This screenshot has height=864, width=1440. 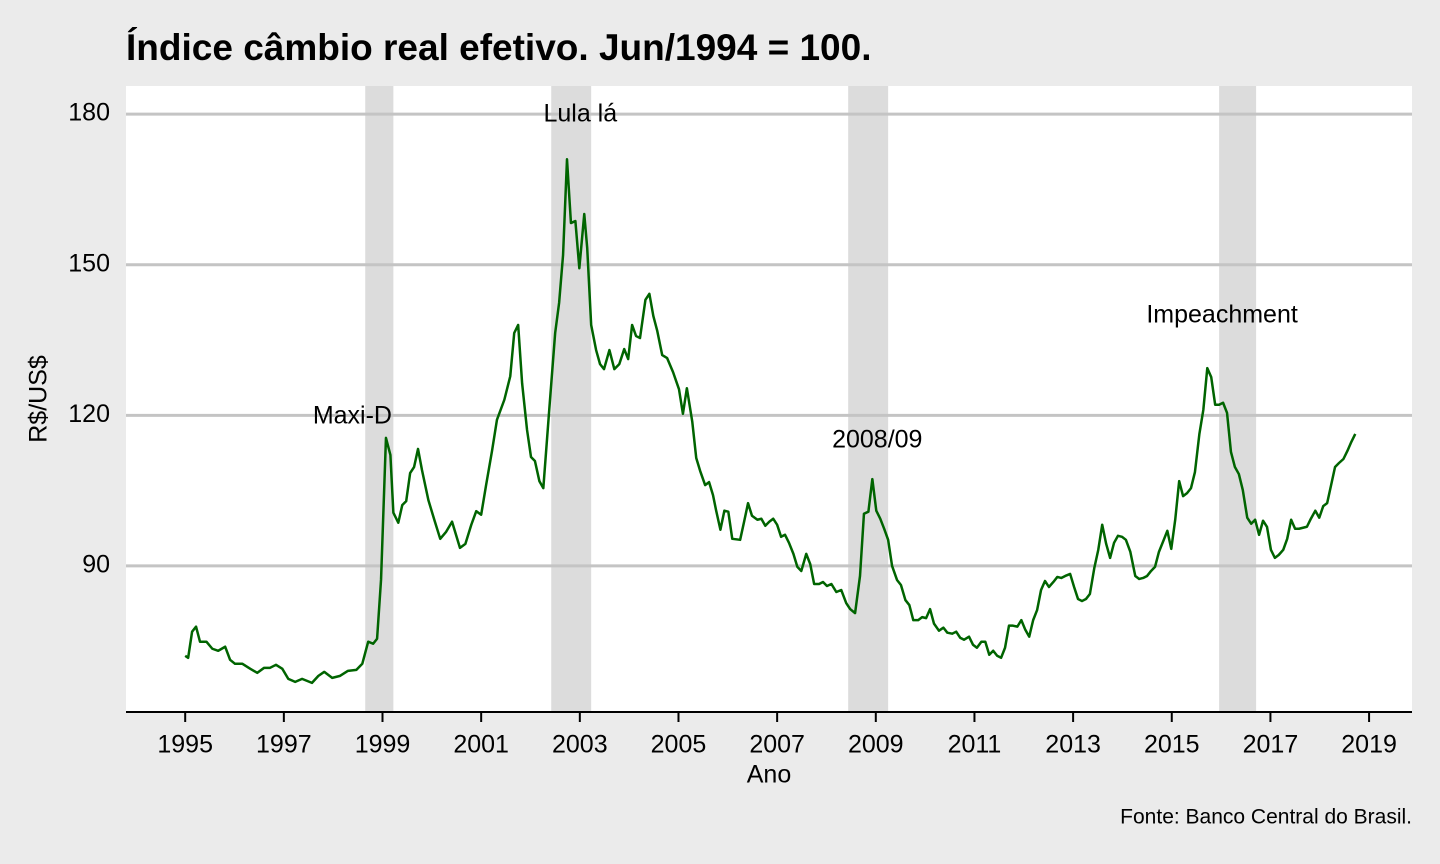 I want to click on x-tick-label: 2015, so click(x=1172, y=745).